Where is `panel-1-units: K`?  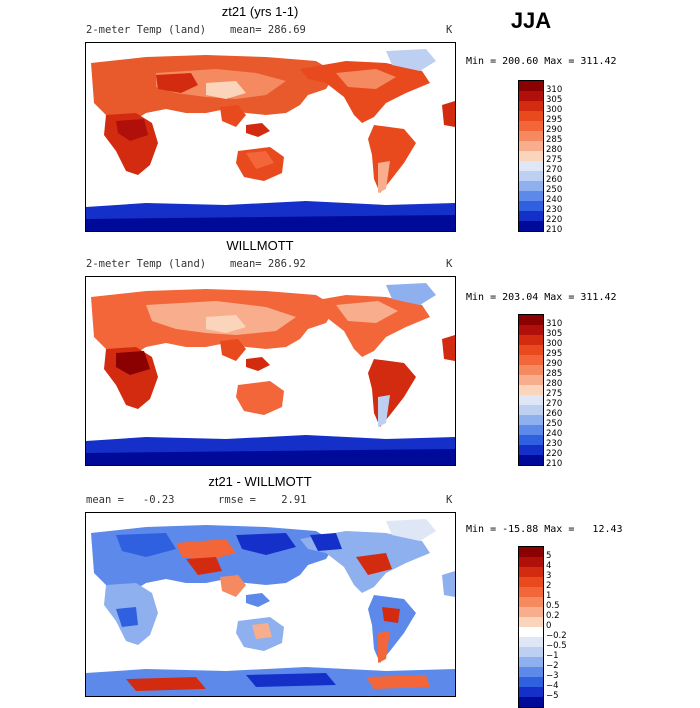 panel-1-units: K is located at coordinates (449, 30).